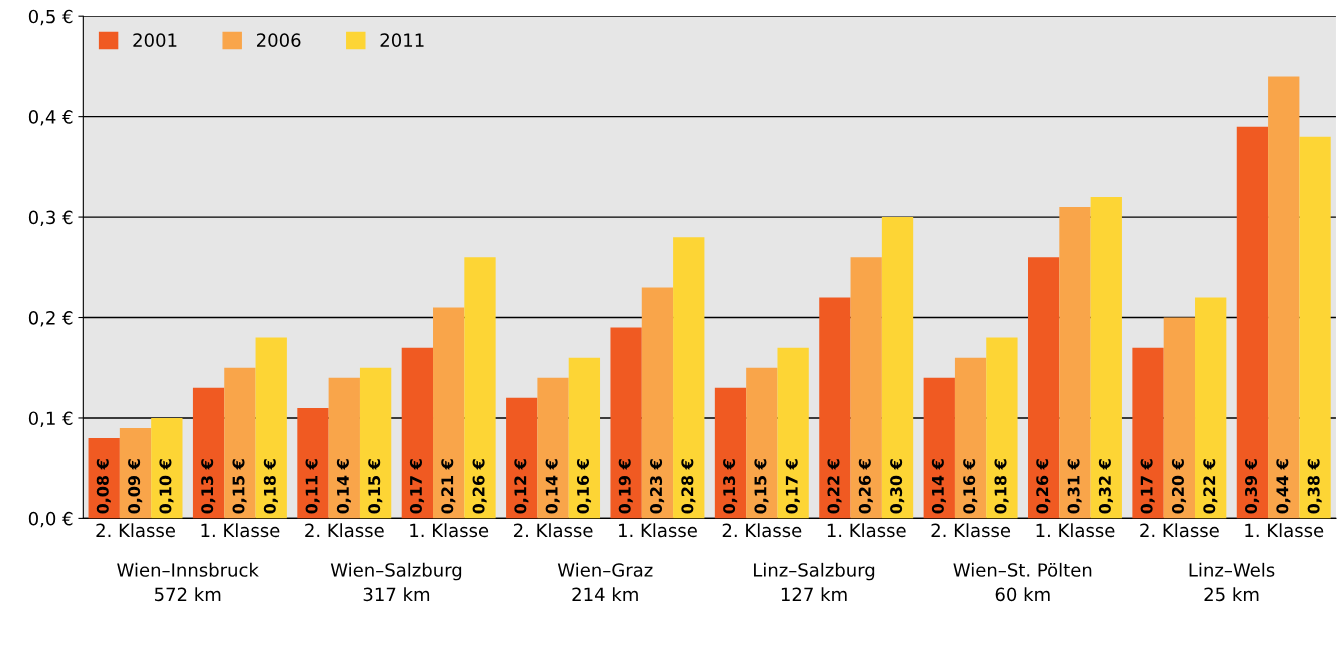 The width and height of the screenshot is (1344, 648). What do you see at coordinates (625, 486) in the screenshot?
I see `data-label: 0,19 €` at bounding box center [625, 486].